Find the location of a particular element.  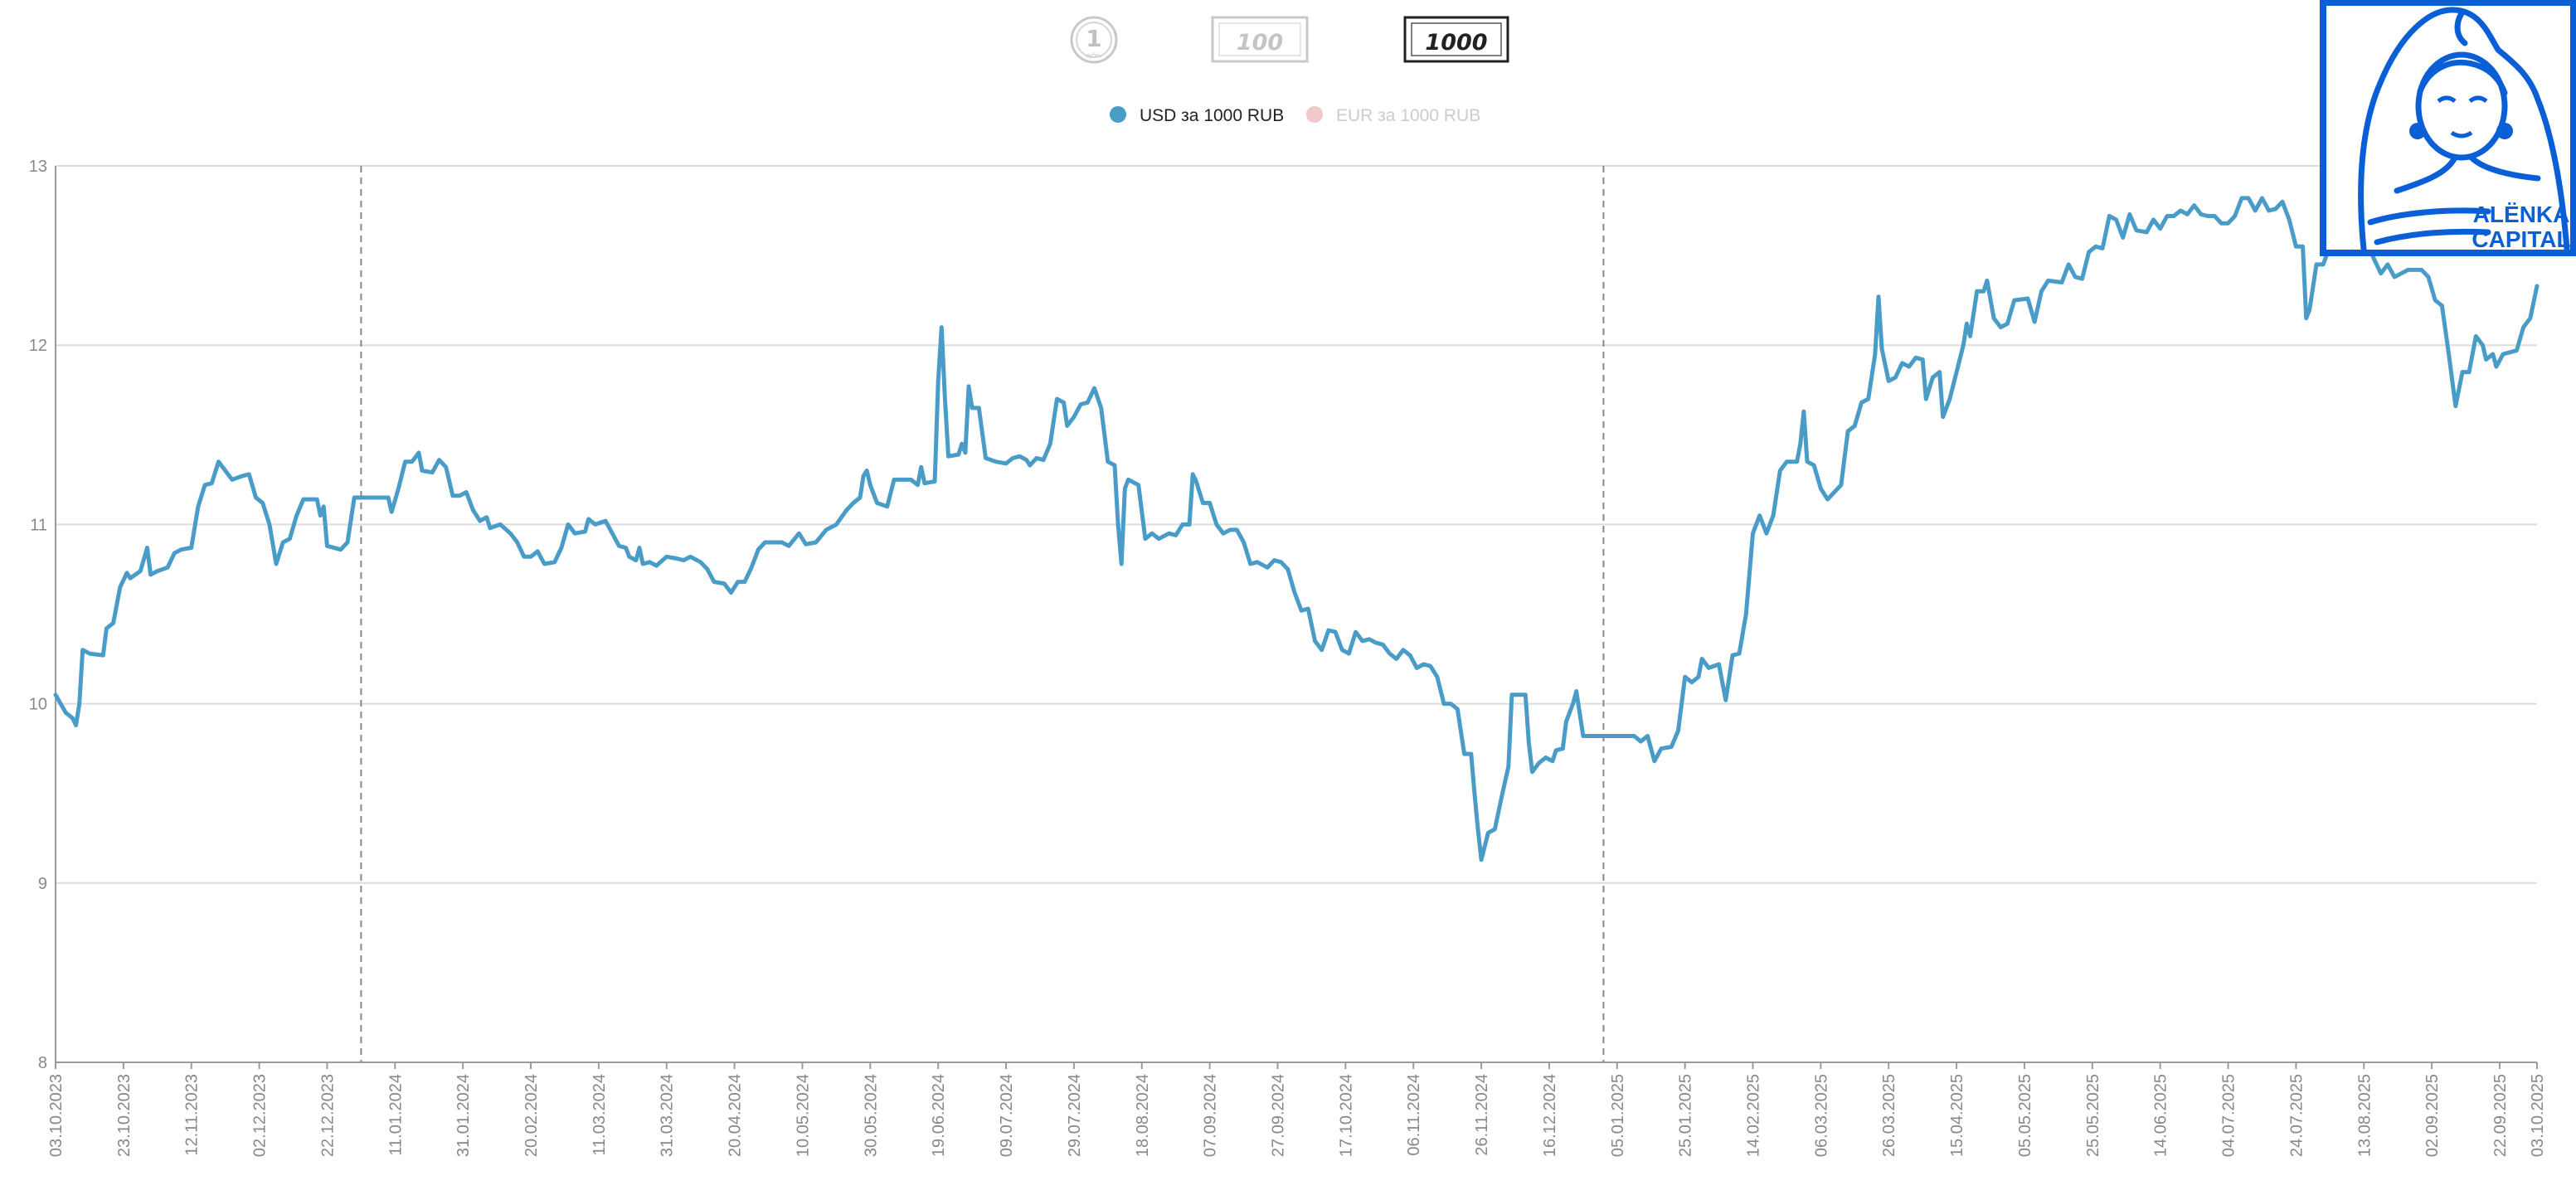

x-tick-label: 25.05.2025 is located at coordinates (2093, 1115).